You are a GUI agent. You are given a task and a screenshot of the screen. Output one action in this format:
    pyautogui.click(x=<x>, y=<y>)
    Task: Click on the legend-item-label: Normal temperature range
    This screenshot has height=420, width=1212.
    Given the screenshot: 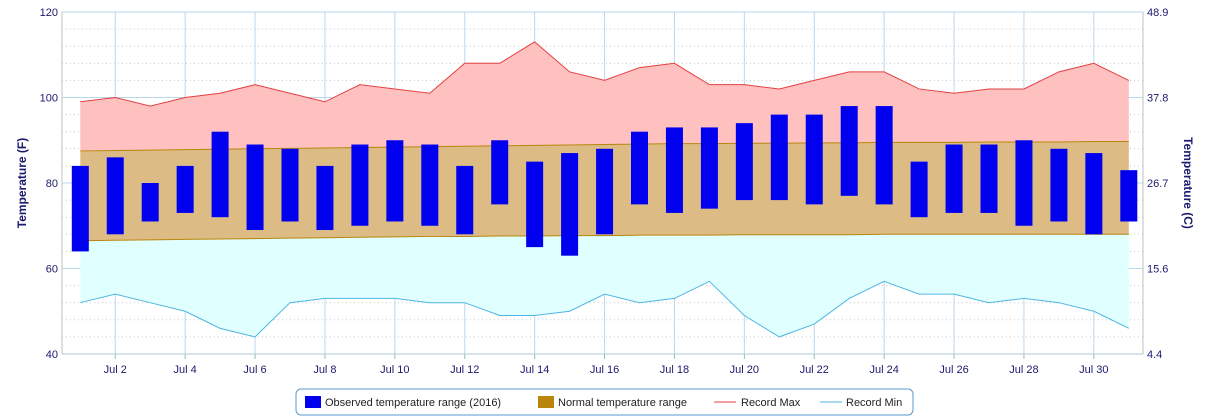 What is the action you would take?
    pyautogui.click(x=622, y=403)
    